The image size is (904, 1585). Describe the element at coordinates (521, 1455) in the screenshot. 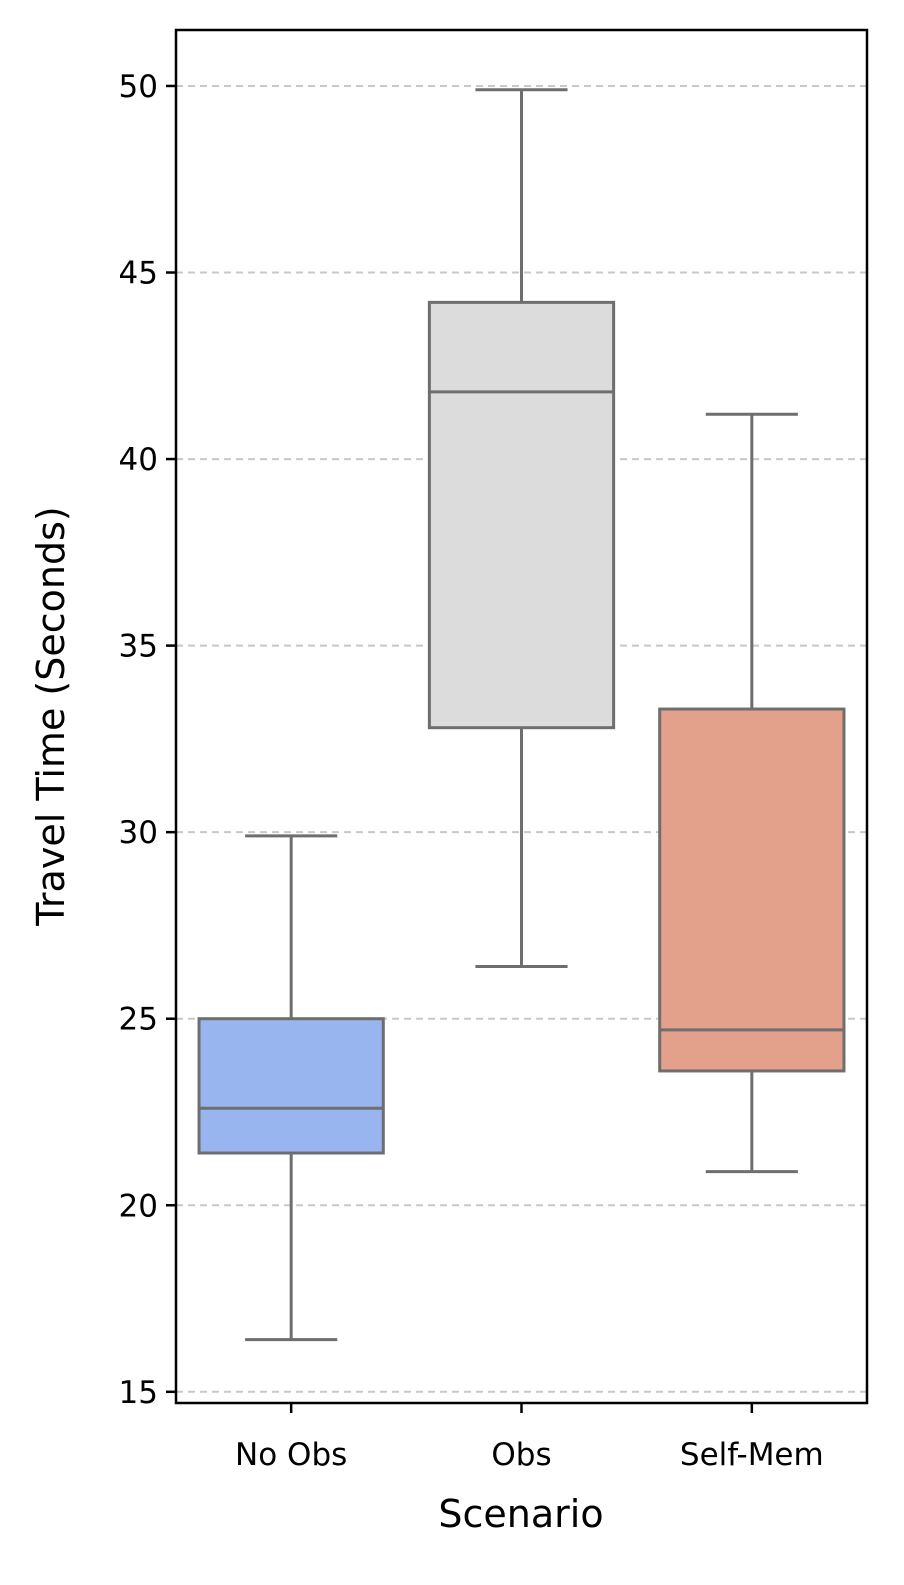

I see `x-tick-label: Obs` at that location.